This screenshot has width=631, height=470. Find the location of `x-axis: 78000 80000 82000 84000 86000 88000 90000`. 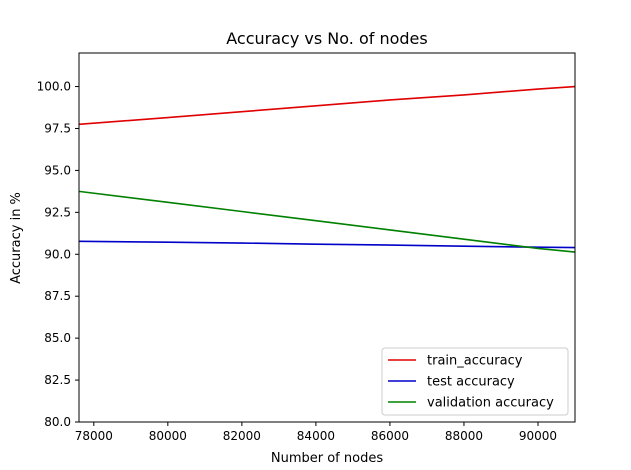

x-axis: 78000 80000 82000 84000 86000 88000 90000 is located at coordinates (316, 432).